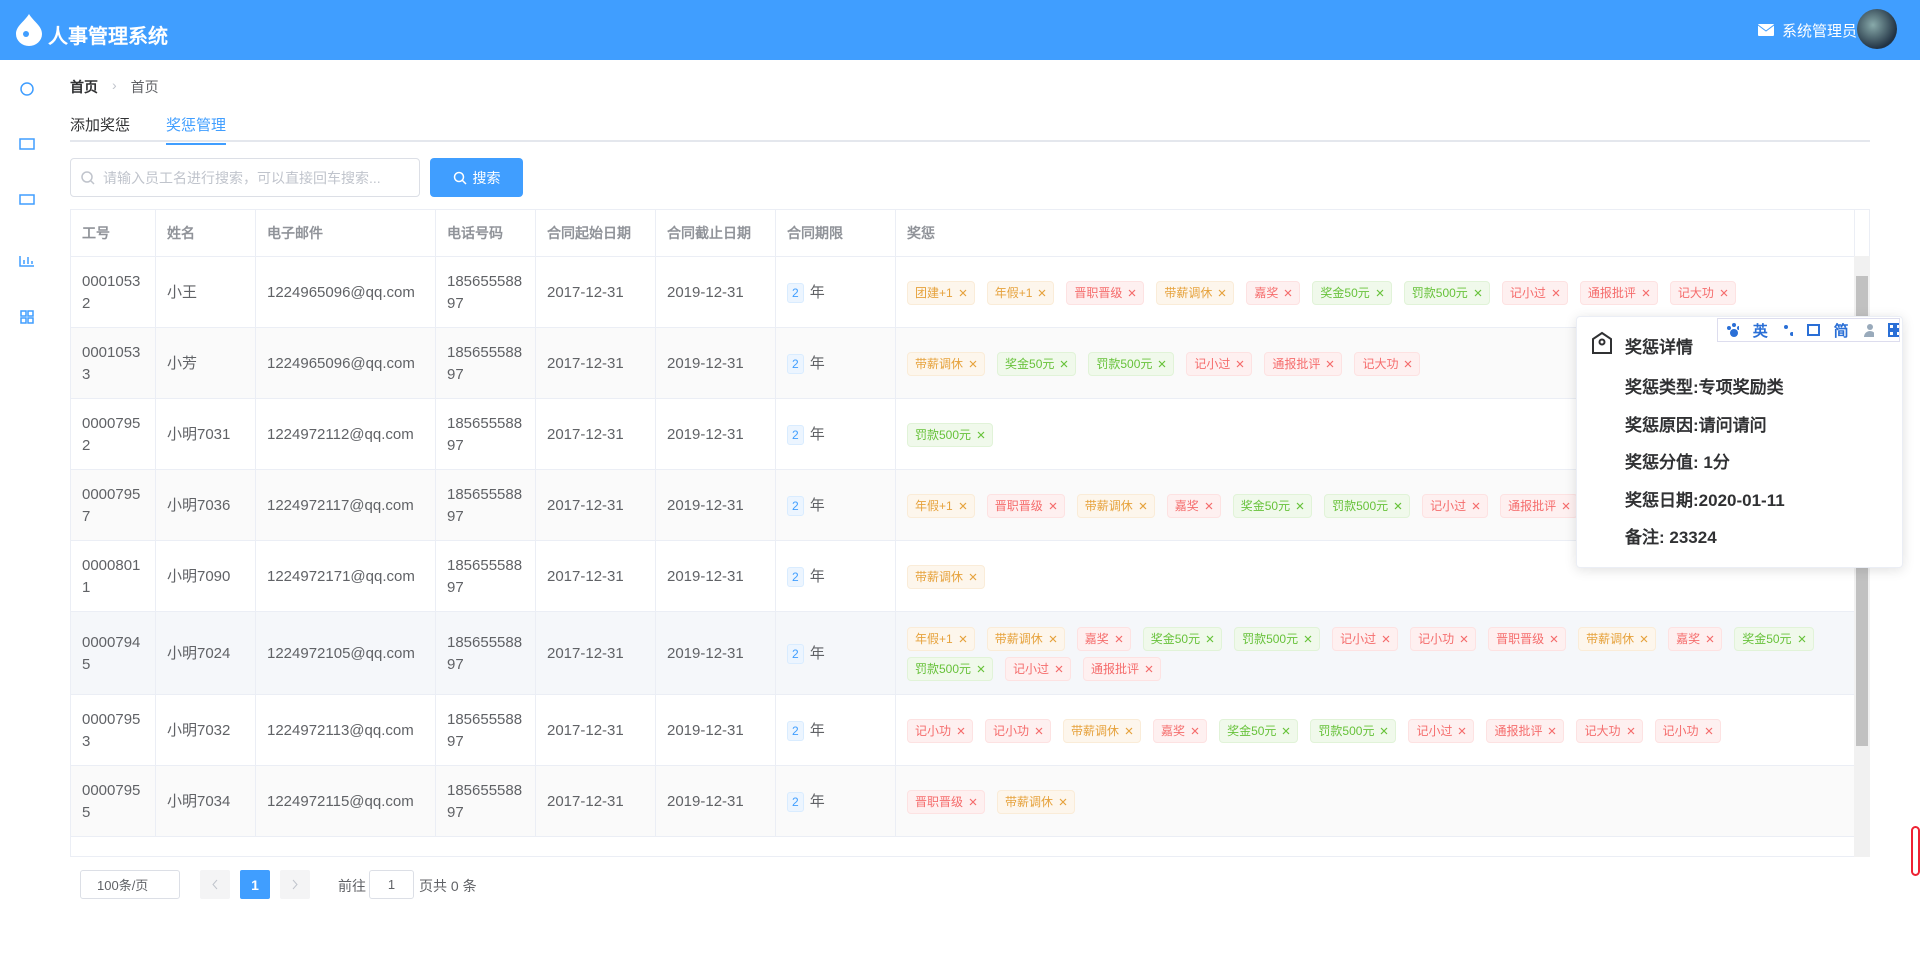  What do you see at coordinates (84, 87) in the screenshot?
I see `crumb: 首页` at bounding box center [84, 87].